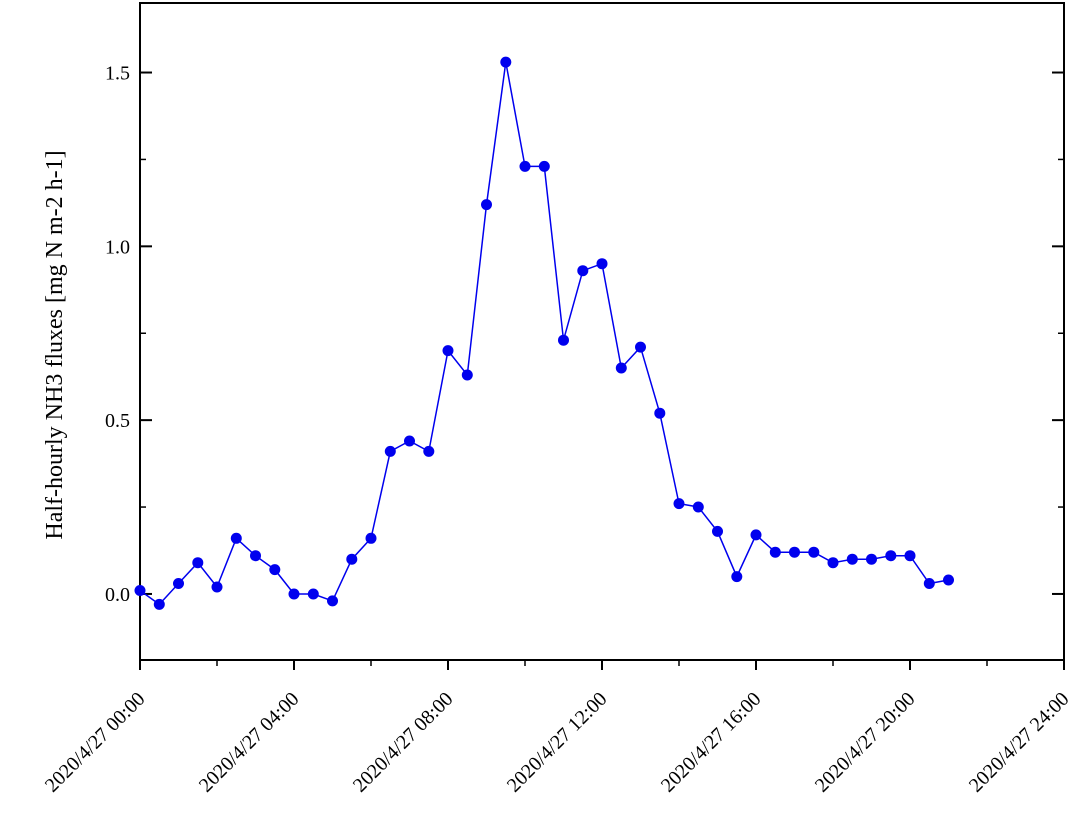 The image size is (1080, 837). What do you see at coordinates (117, 247) in the screenshot?
I see `y-tick-label: 1.0` at bounding box center [117, 247].